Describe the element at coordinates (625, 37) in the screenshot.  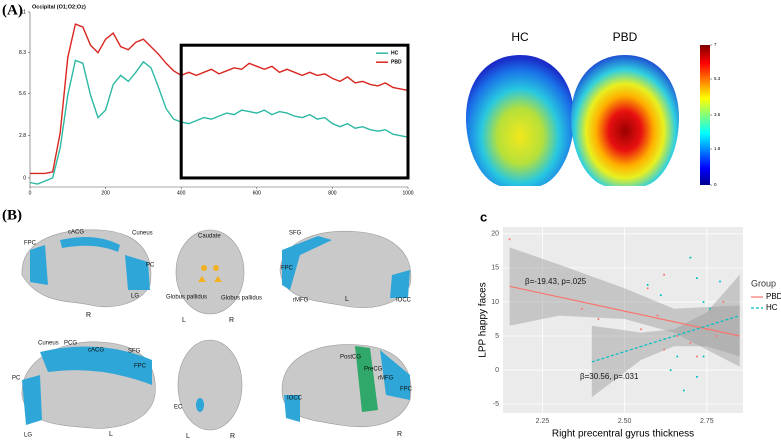
I see `map-title: PBD` at that location.